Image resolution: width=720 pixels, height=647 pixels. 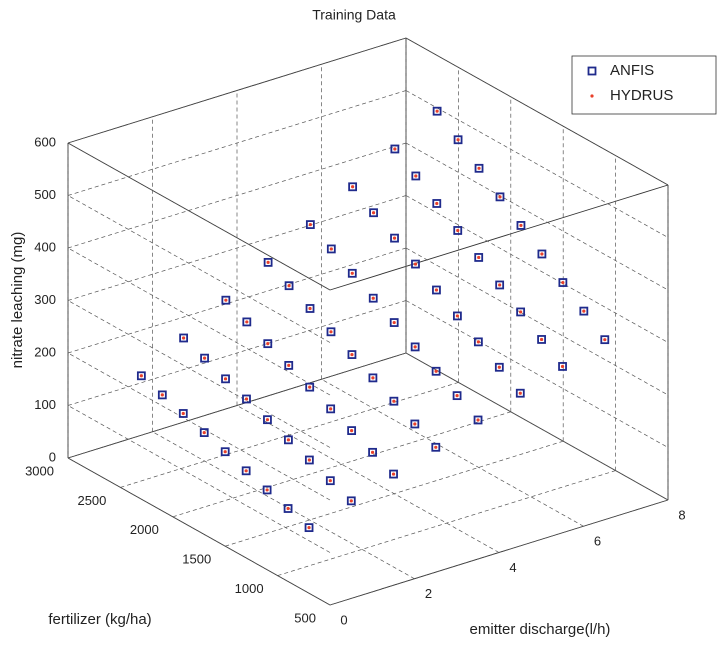 I want to click on x-tick-label: 6, so click(x=597, y=541).